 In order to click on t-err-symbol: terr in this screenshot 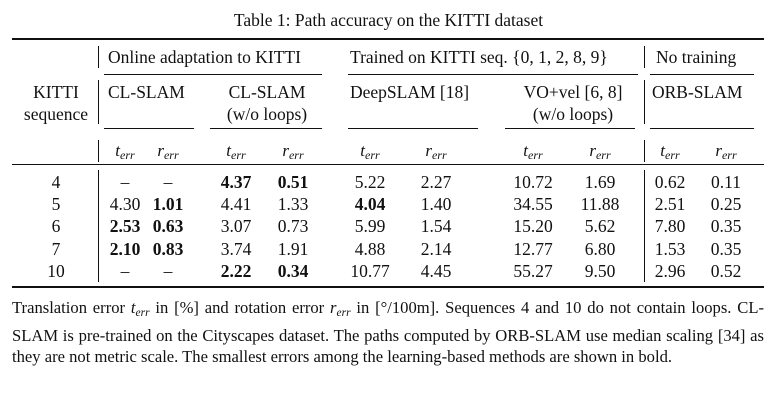, I will do `click(140, 308)`.